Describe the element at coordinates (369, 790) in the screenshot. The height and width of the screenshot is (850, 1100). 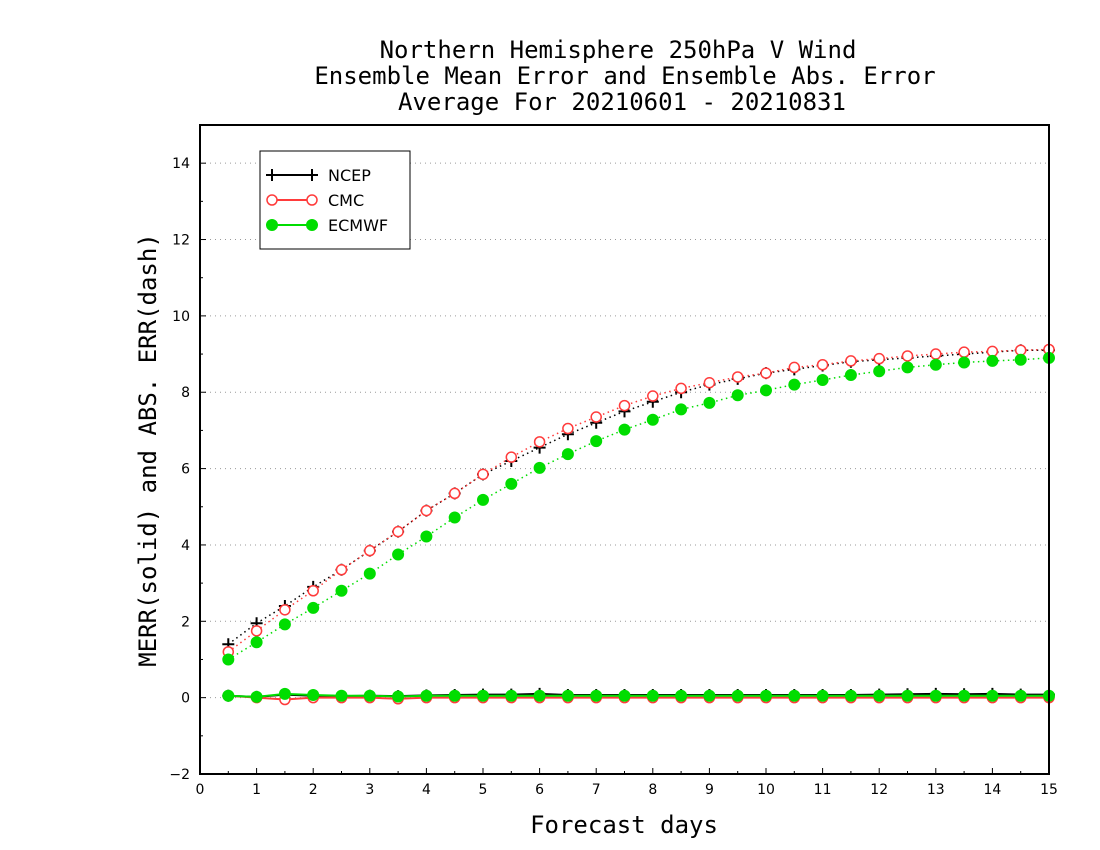
I see `x-tick-label: 3` at that location.